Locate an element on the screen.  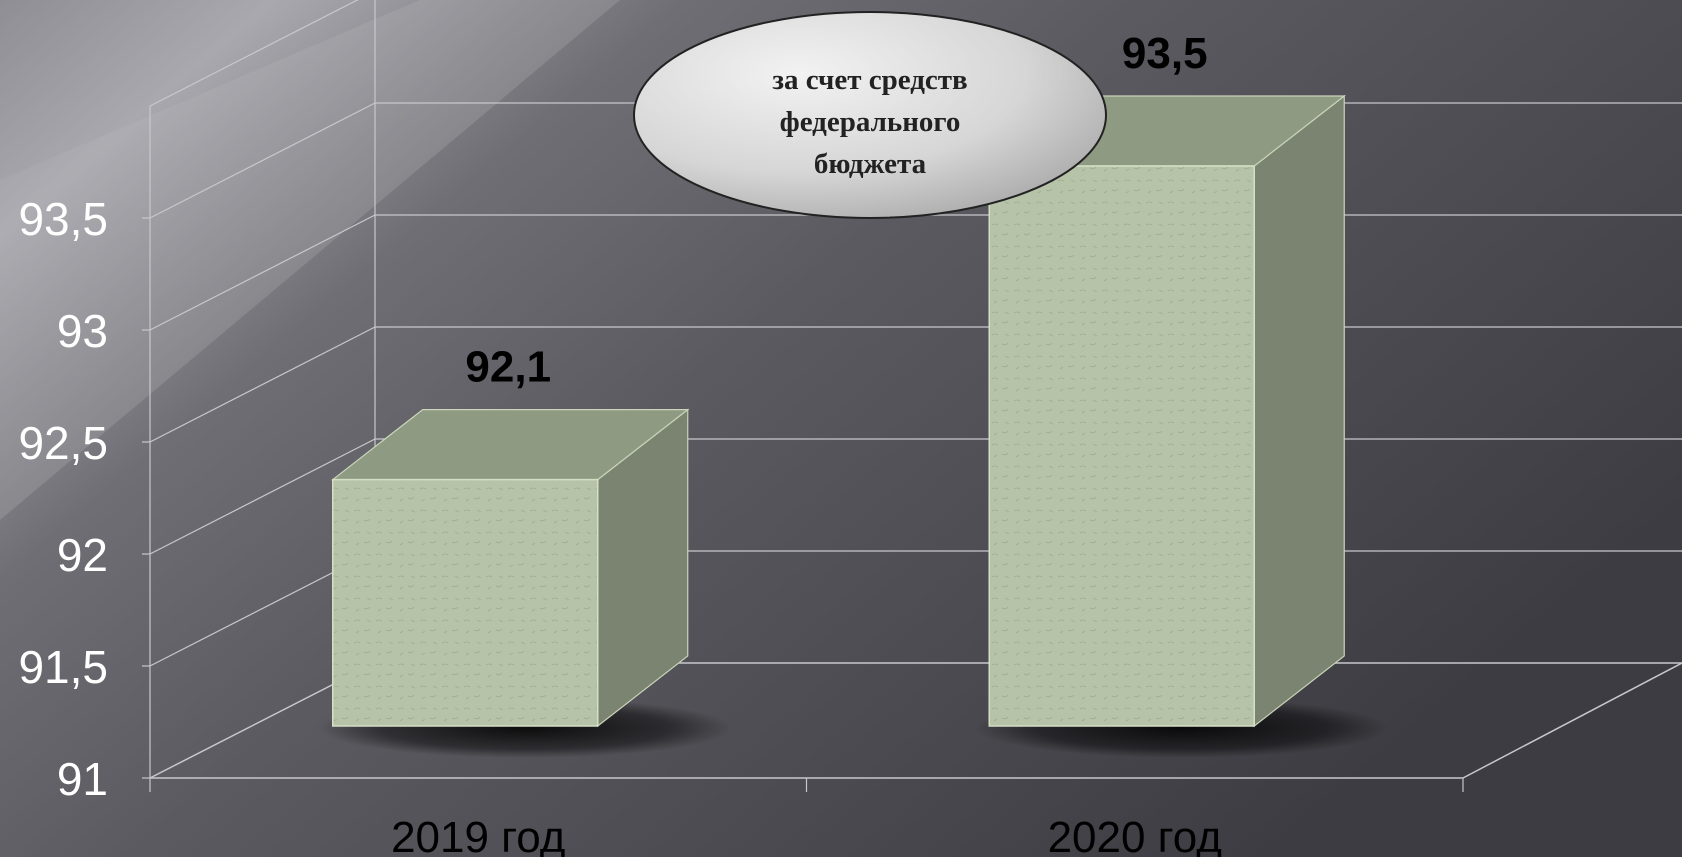
callout-oval: за счет средств федерального бюджета is located at coordinates (870, 115).